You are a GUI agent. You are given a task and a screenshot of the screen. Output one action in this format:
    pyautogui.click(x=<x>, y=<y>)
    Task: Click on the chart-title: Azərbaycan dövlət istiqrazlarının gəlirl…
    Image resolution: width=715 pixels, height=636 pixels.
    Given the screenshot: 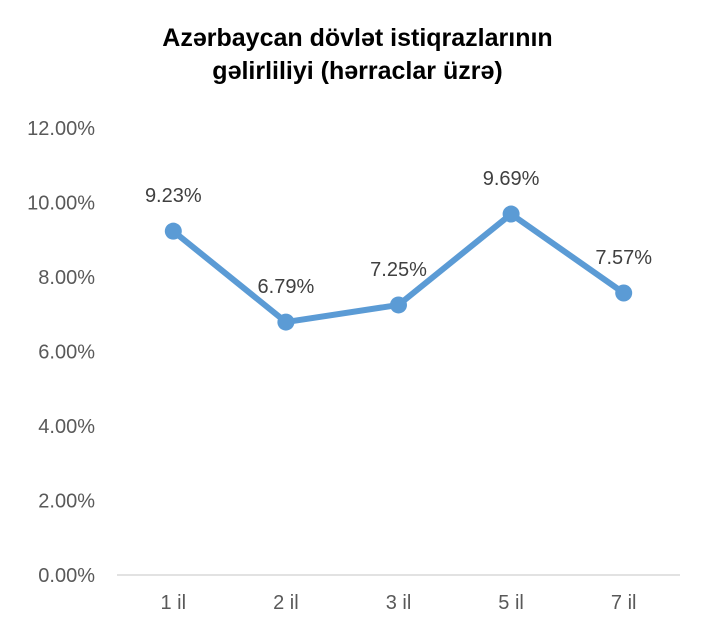 What is the action you would take?
    pyautogui.click(x=357, y=55)
    